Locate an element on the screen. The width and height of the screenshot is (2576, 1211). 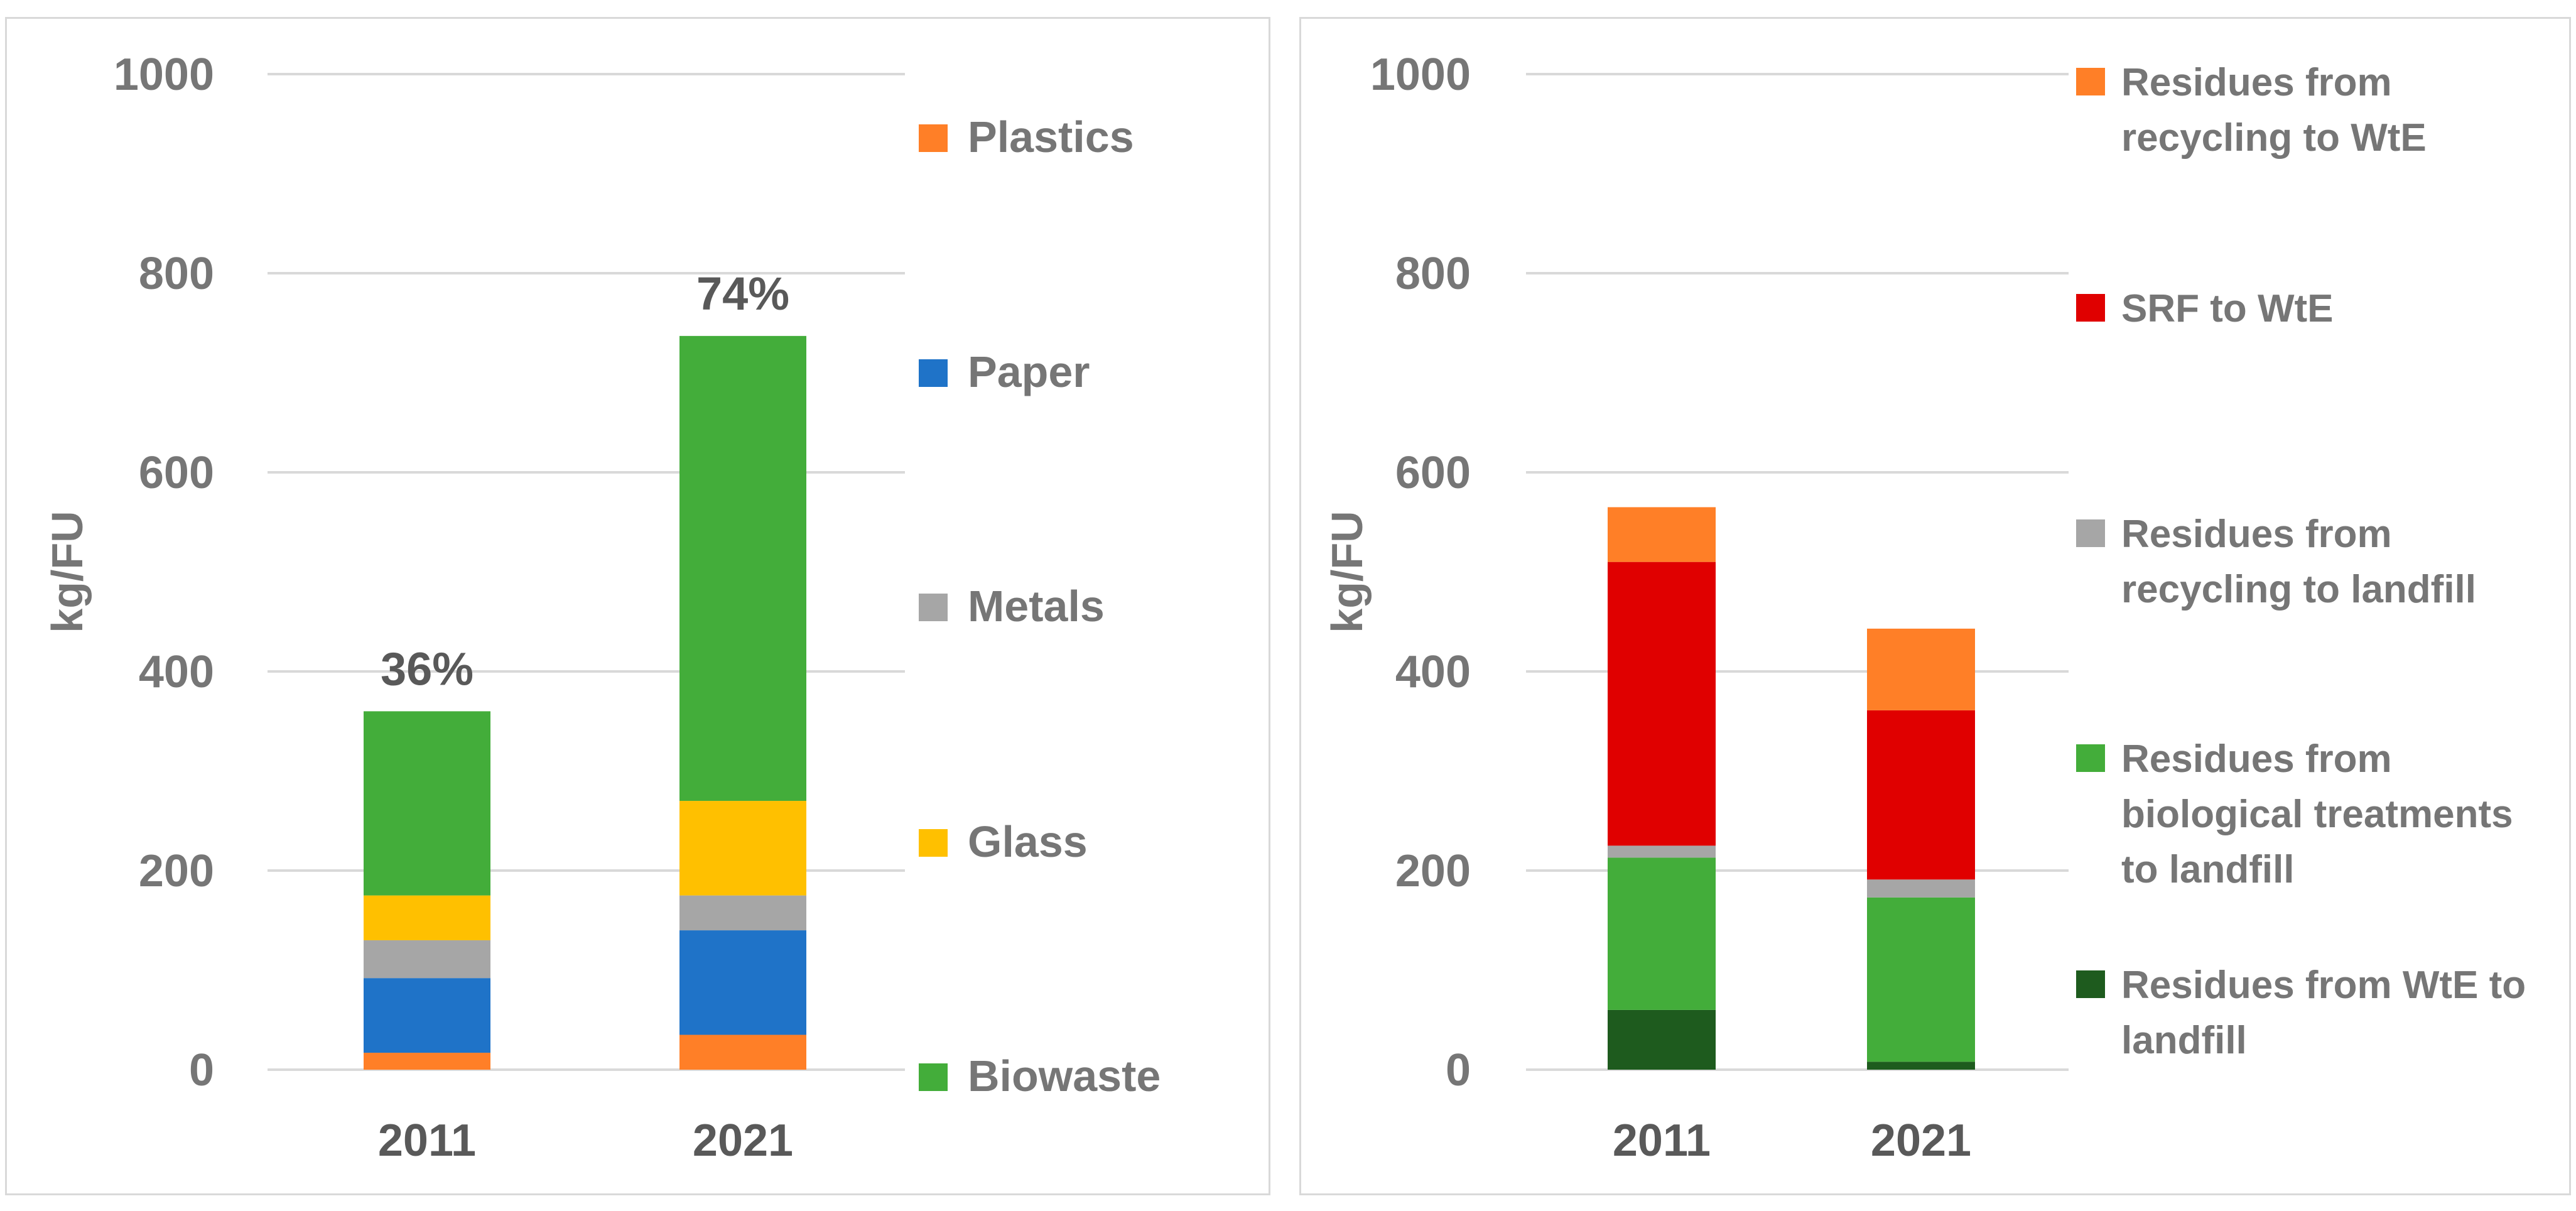
bar-percentage-label: 36% is located at coordinates (428, 669).